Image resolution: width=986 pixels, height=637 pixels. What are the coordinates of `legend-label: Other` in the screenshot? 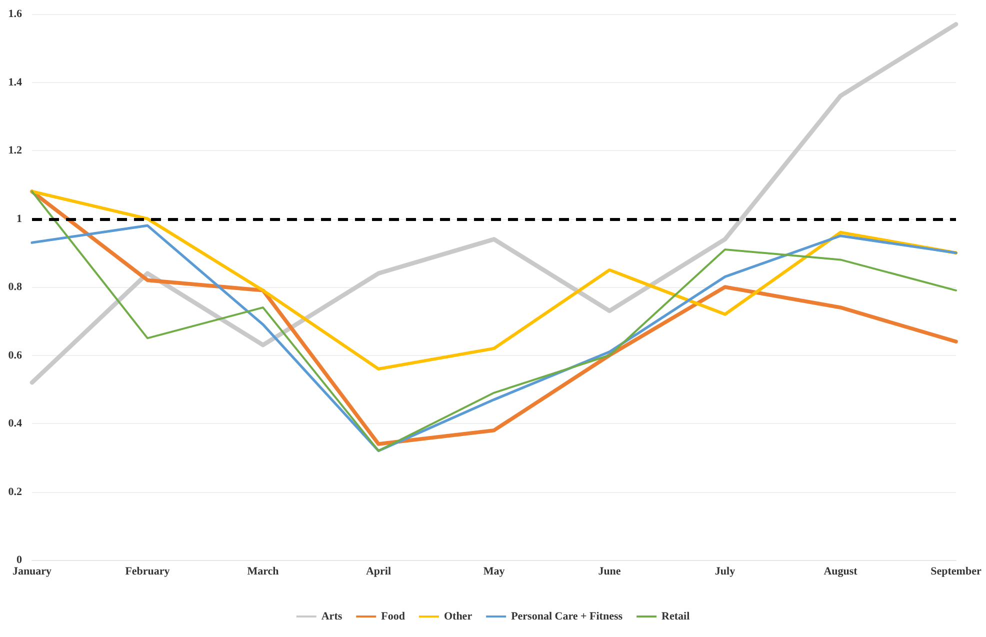 It's located at (458, 616).